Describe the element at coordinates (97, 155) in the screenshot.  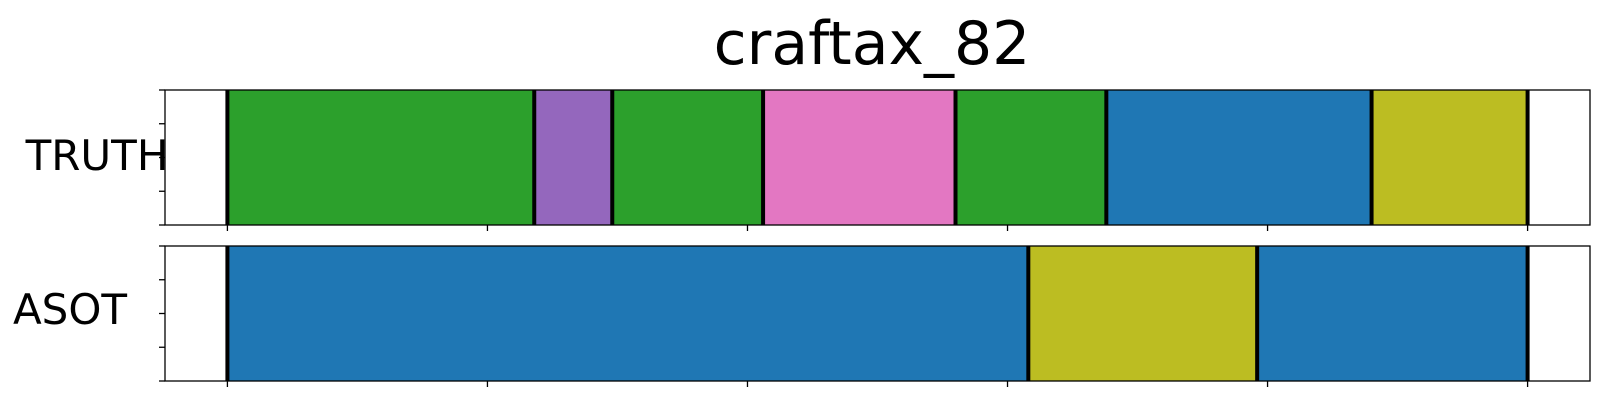
I see `row-label-truth: TRUTH` at that location.